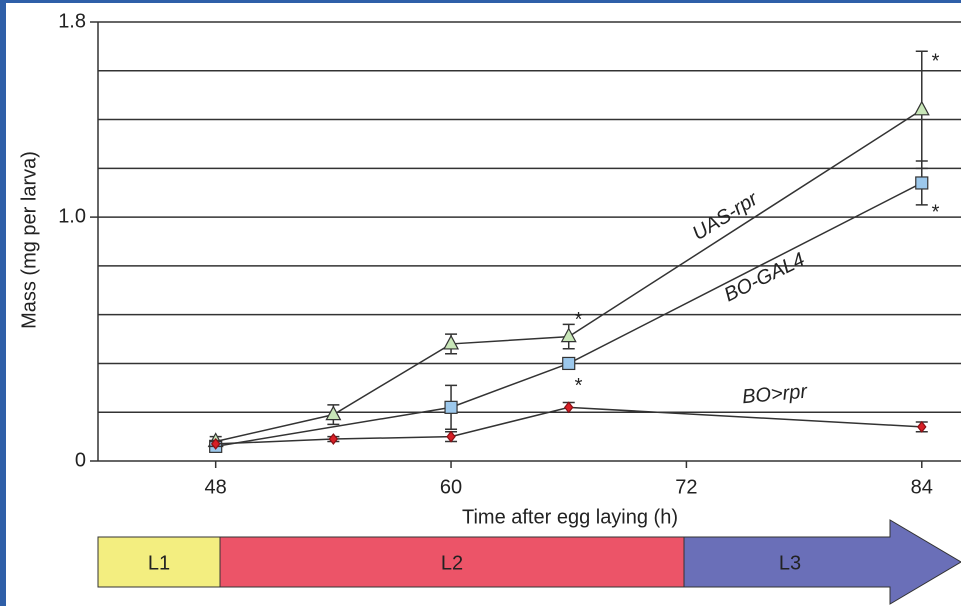 Image resolution: width=961 pixels, height=606 pixels. I want to click on x-tick-label: 72, so click(686, 487).